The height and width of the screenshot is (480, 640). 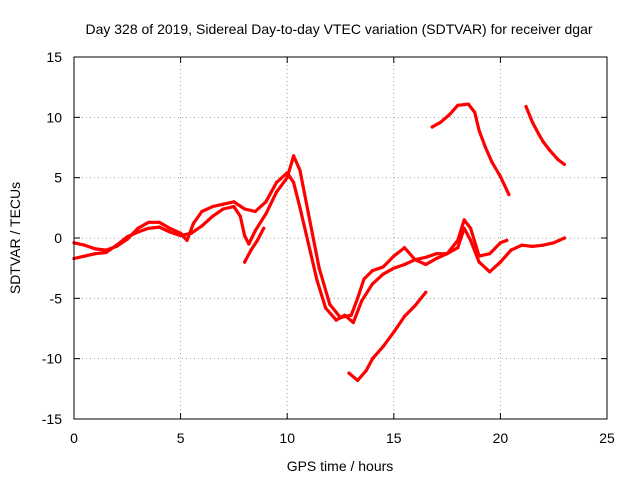 I want to click on y-tick-label: 5, so click(x=58, y=178).